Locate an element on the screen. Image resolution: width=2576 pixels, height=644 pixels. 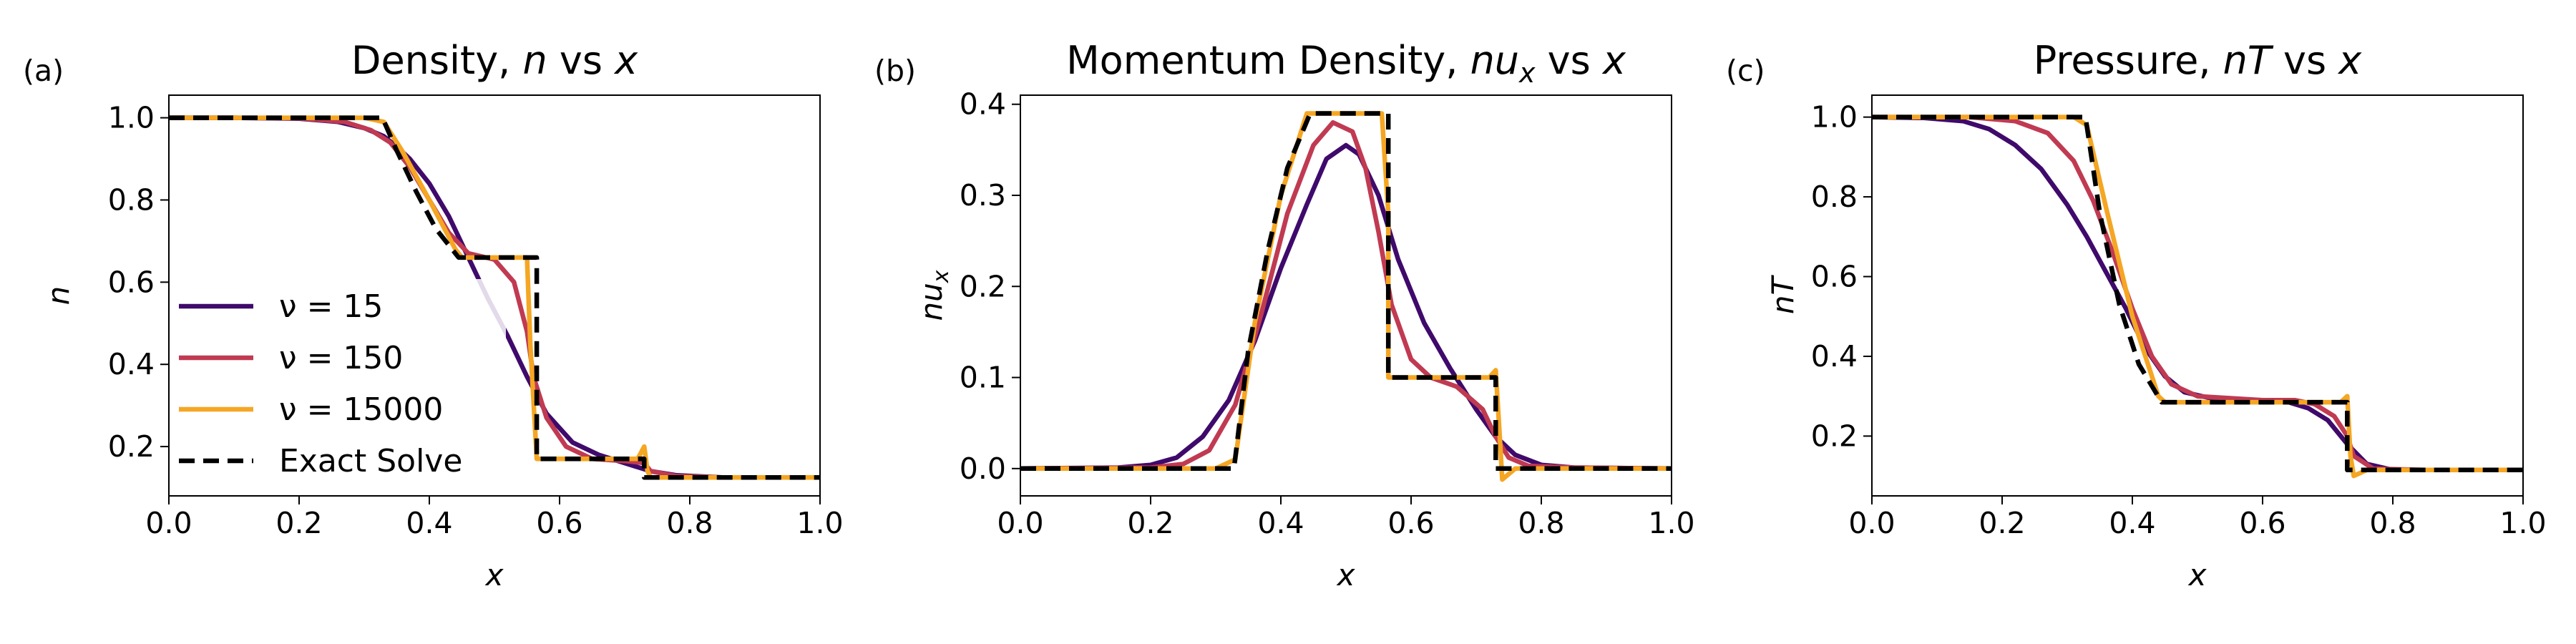
panel-a-legend: ν = 15 ν = 150 ν = 15000 Exact Solve is located at coordinates (338, 387).